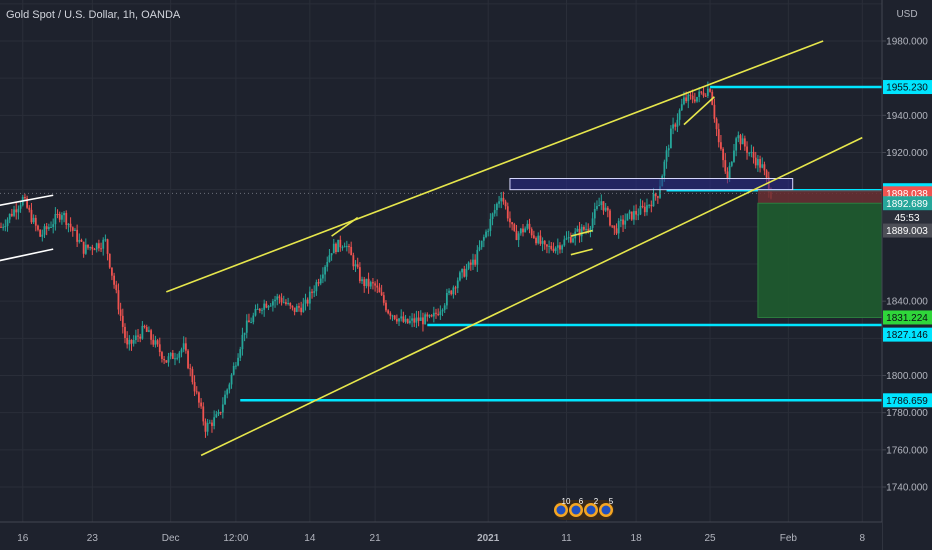 This screenshot has width=932, height=550. I want to click on price-tag: 1831.224, so click(907, 317).